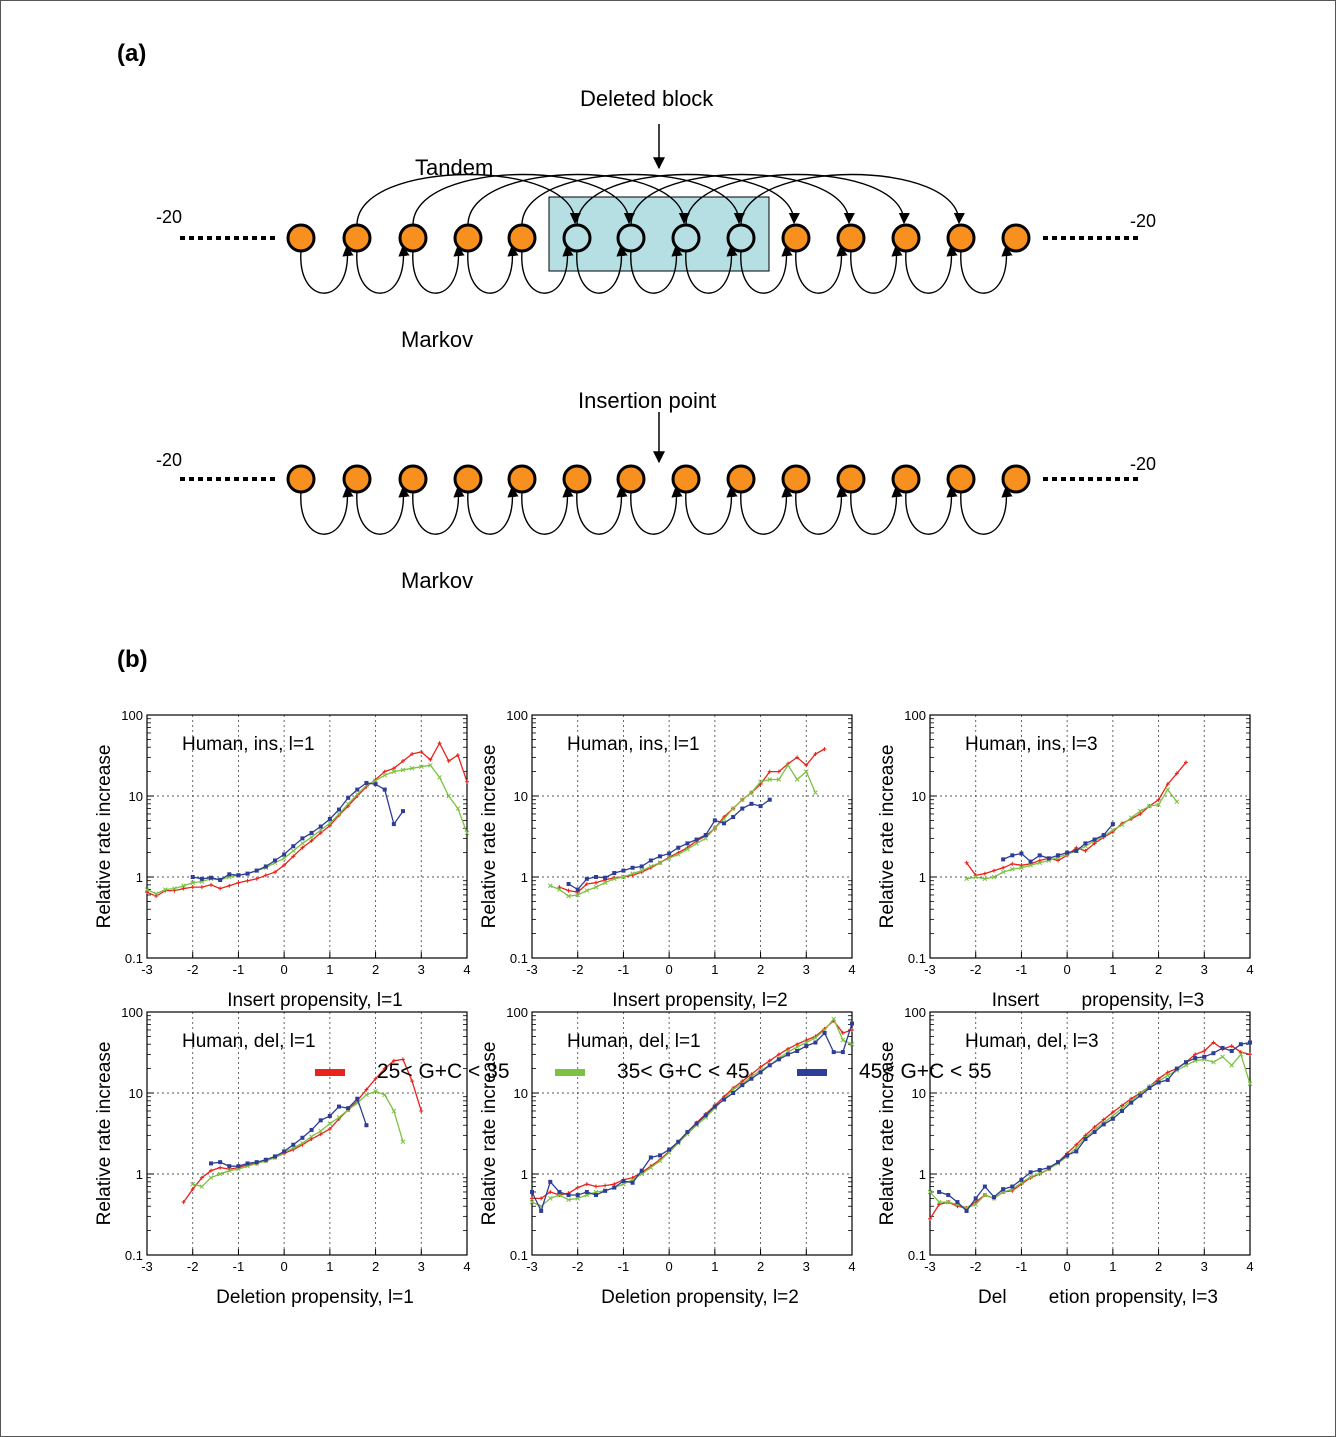 The image size is (1336, 1437). What do you see at coordinates (1022, 1266) in the screenshot?
I see `x-tick-label: -1` at bounding box center [1022, 1266].